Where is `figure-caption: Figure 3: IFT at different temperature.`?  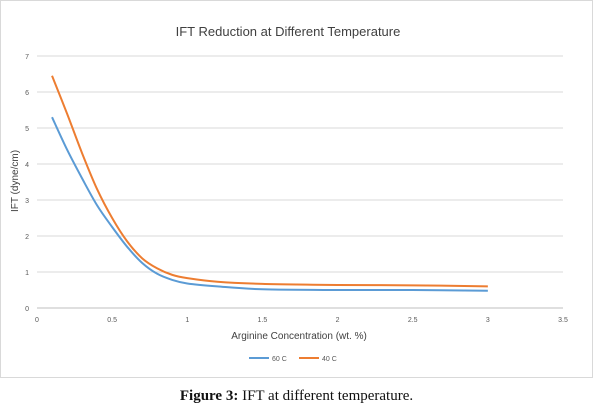 figure-caption: Figure 3: IFT at different temperature. is located at coordinates (296, 396).